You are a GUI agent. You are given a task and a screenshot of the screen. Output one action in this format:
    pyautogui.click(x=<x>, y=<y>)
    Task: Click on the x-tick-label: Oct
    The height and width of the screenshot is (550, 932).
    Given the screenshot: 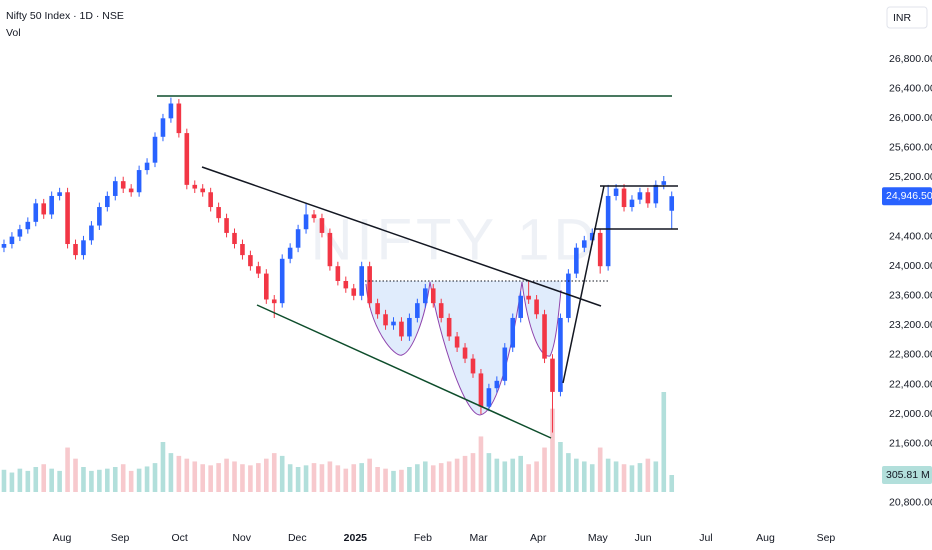 What is the action you would take?
    pyautogui.click(x=179, y=538)
    